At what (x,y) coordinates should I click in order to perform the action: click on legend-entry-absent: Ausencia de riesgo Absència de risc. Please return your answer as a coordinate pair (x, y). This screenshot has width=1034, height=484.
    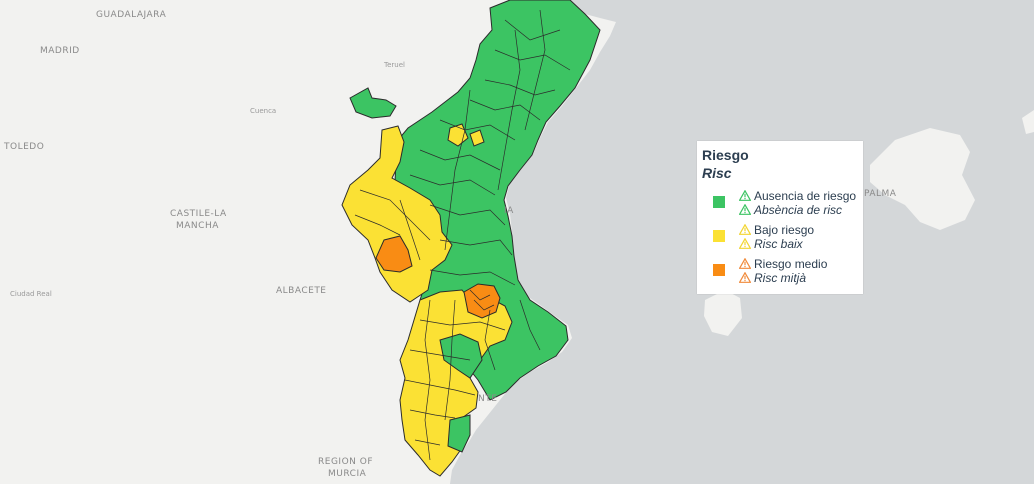
    Looking at the image, I should click on (780, 201).